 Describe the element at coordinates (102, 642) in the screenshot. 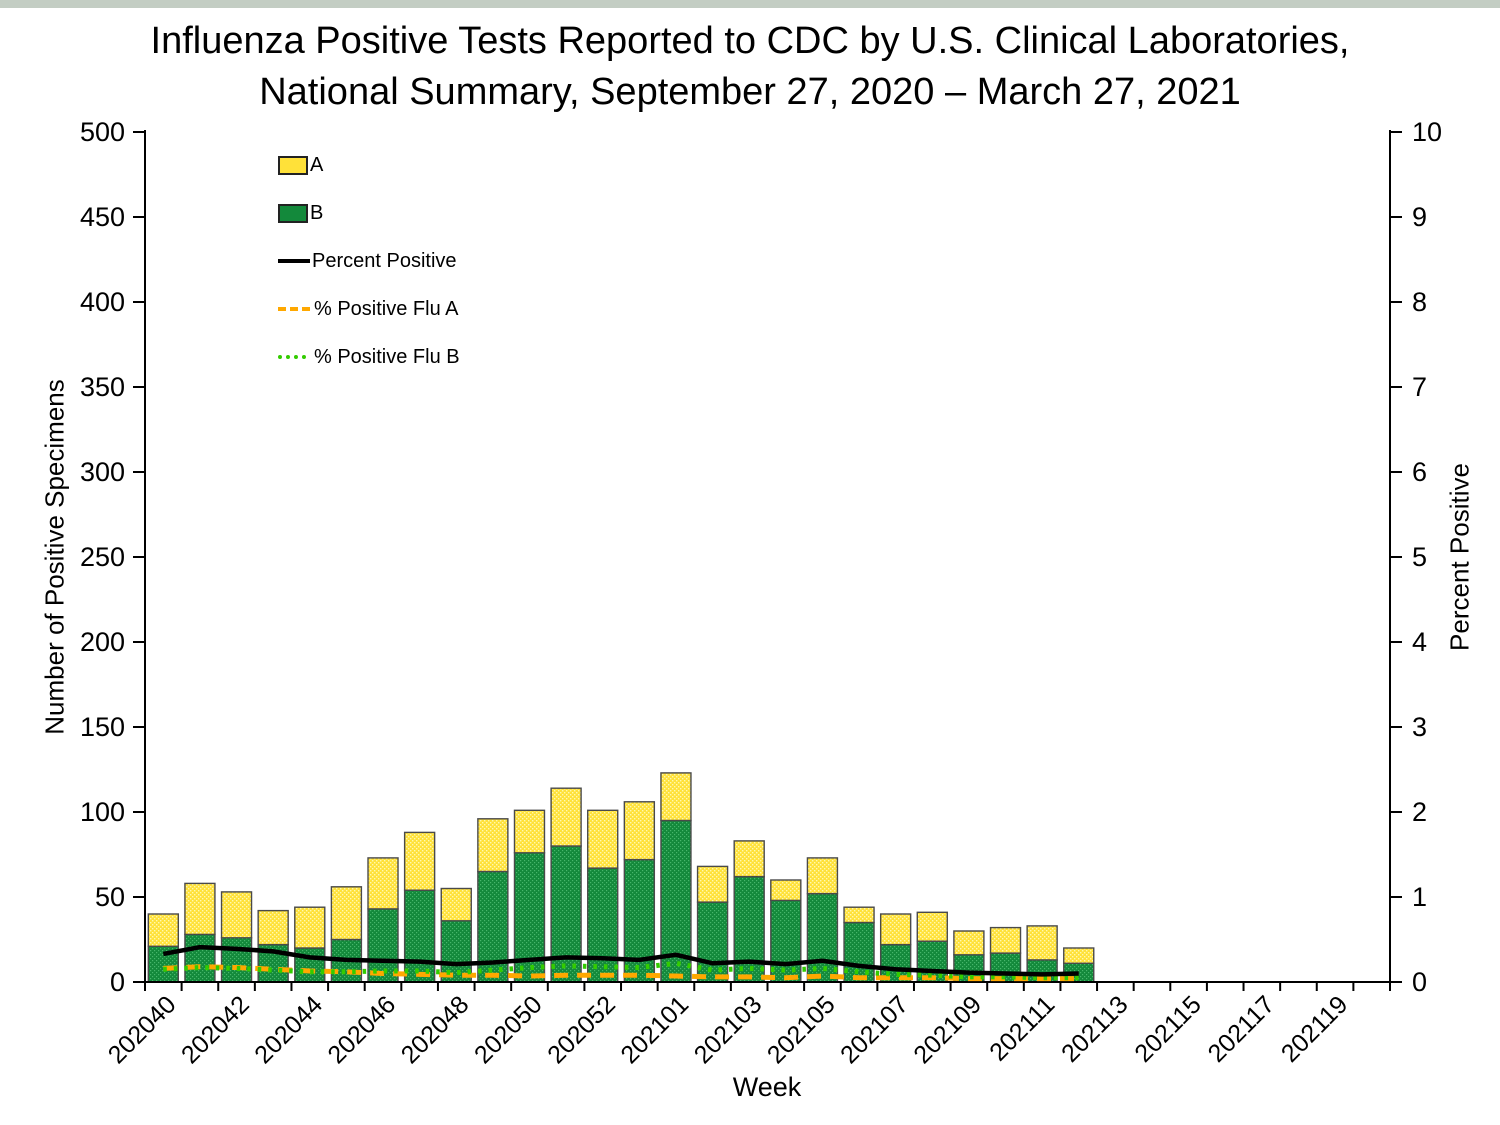

I see `y-left-tick-label: 200` at that location.